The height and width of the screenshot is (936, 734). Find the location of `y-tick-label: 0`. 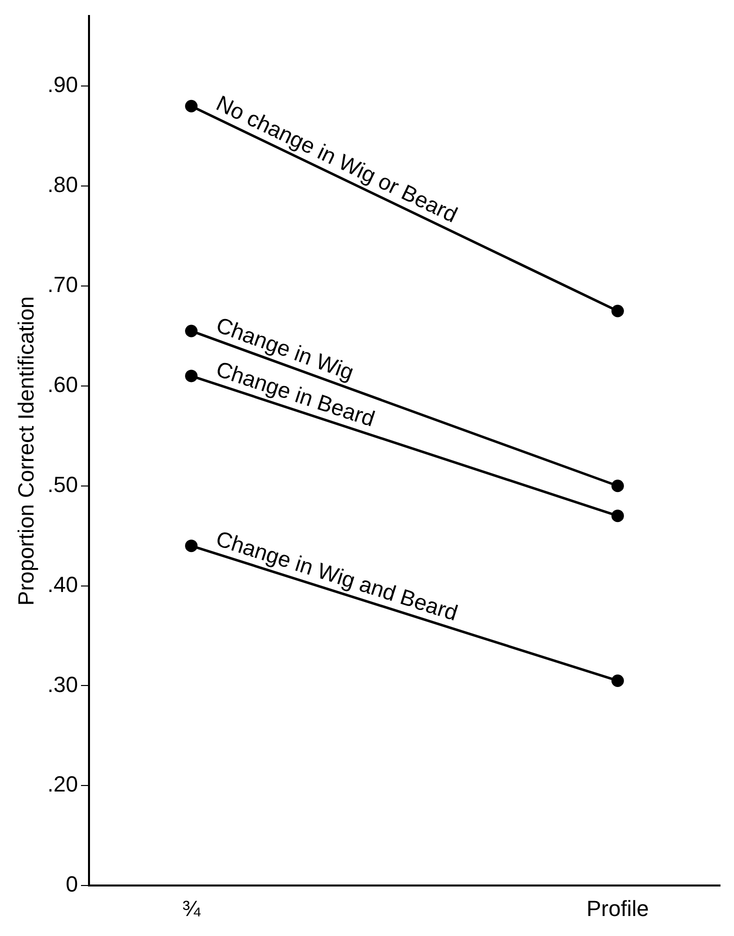

y-tick-label: 0 is located at coordinates (72, 884).